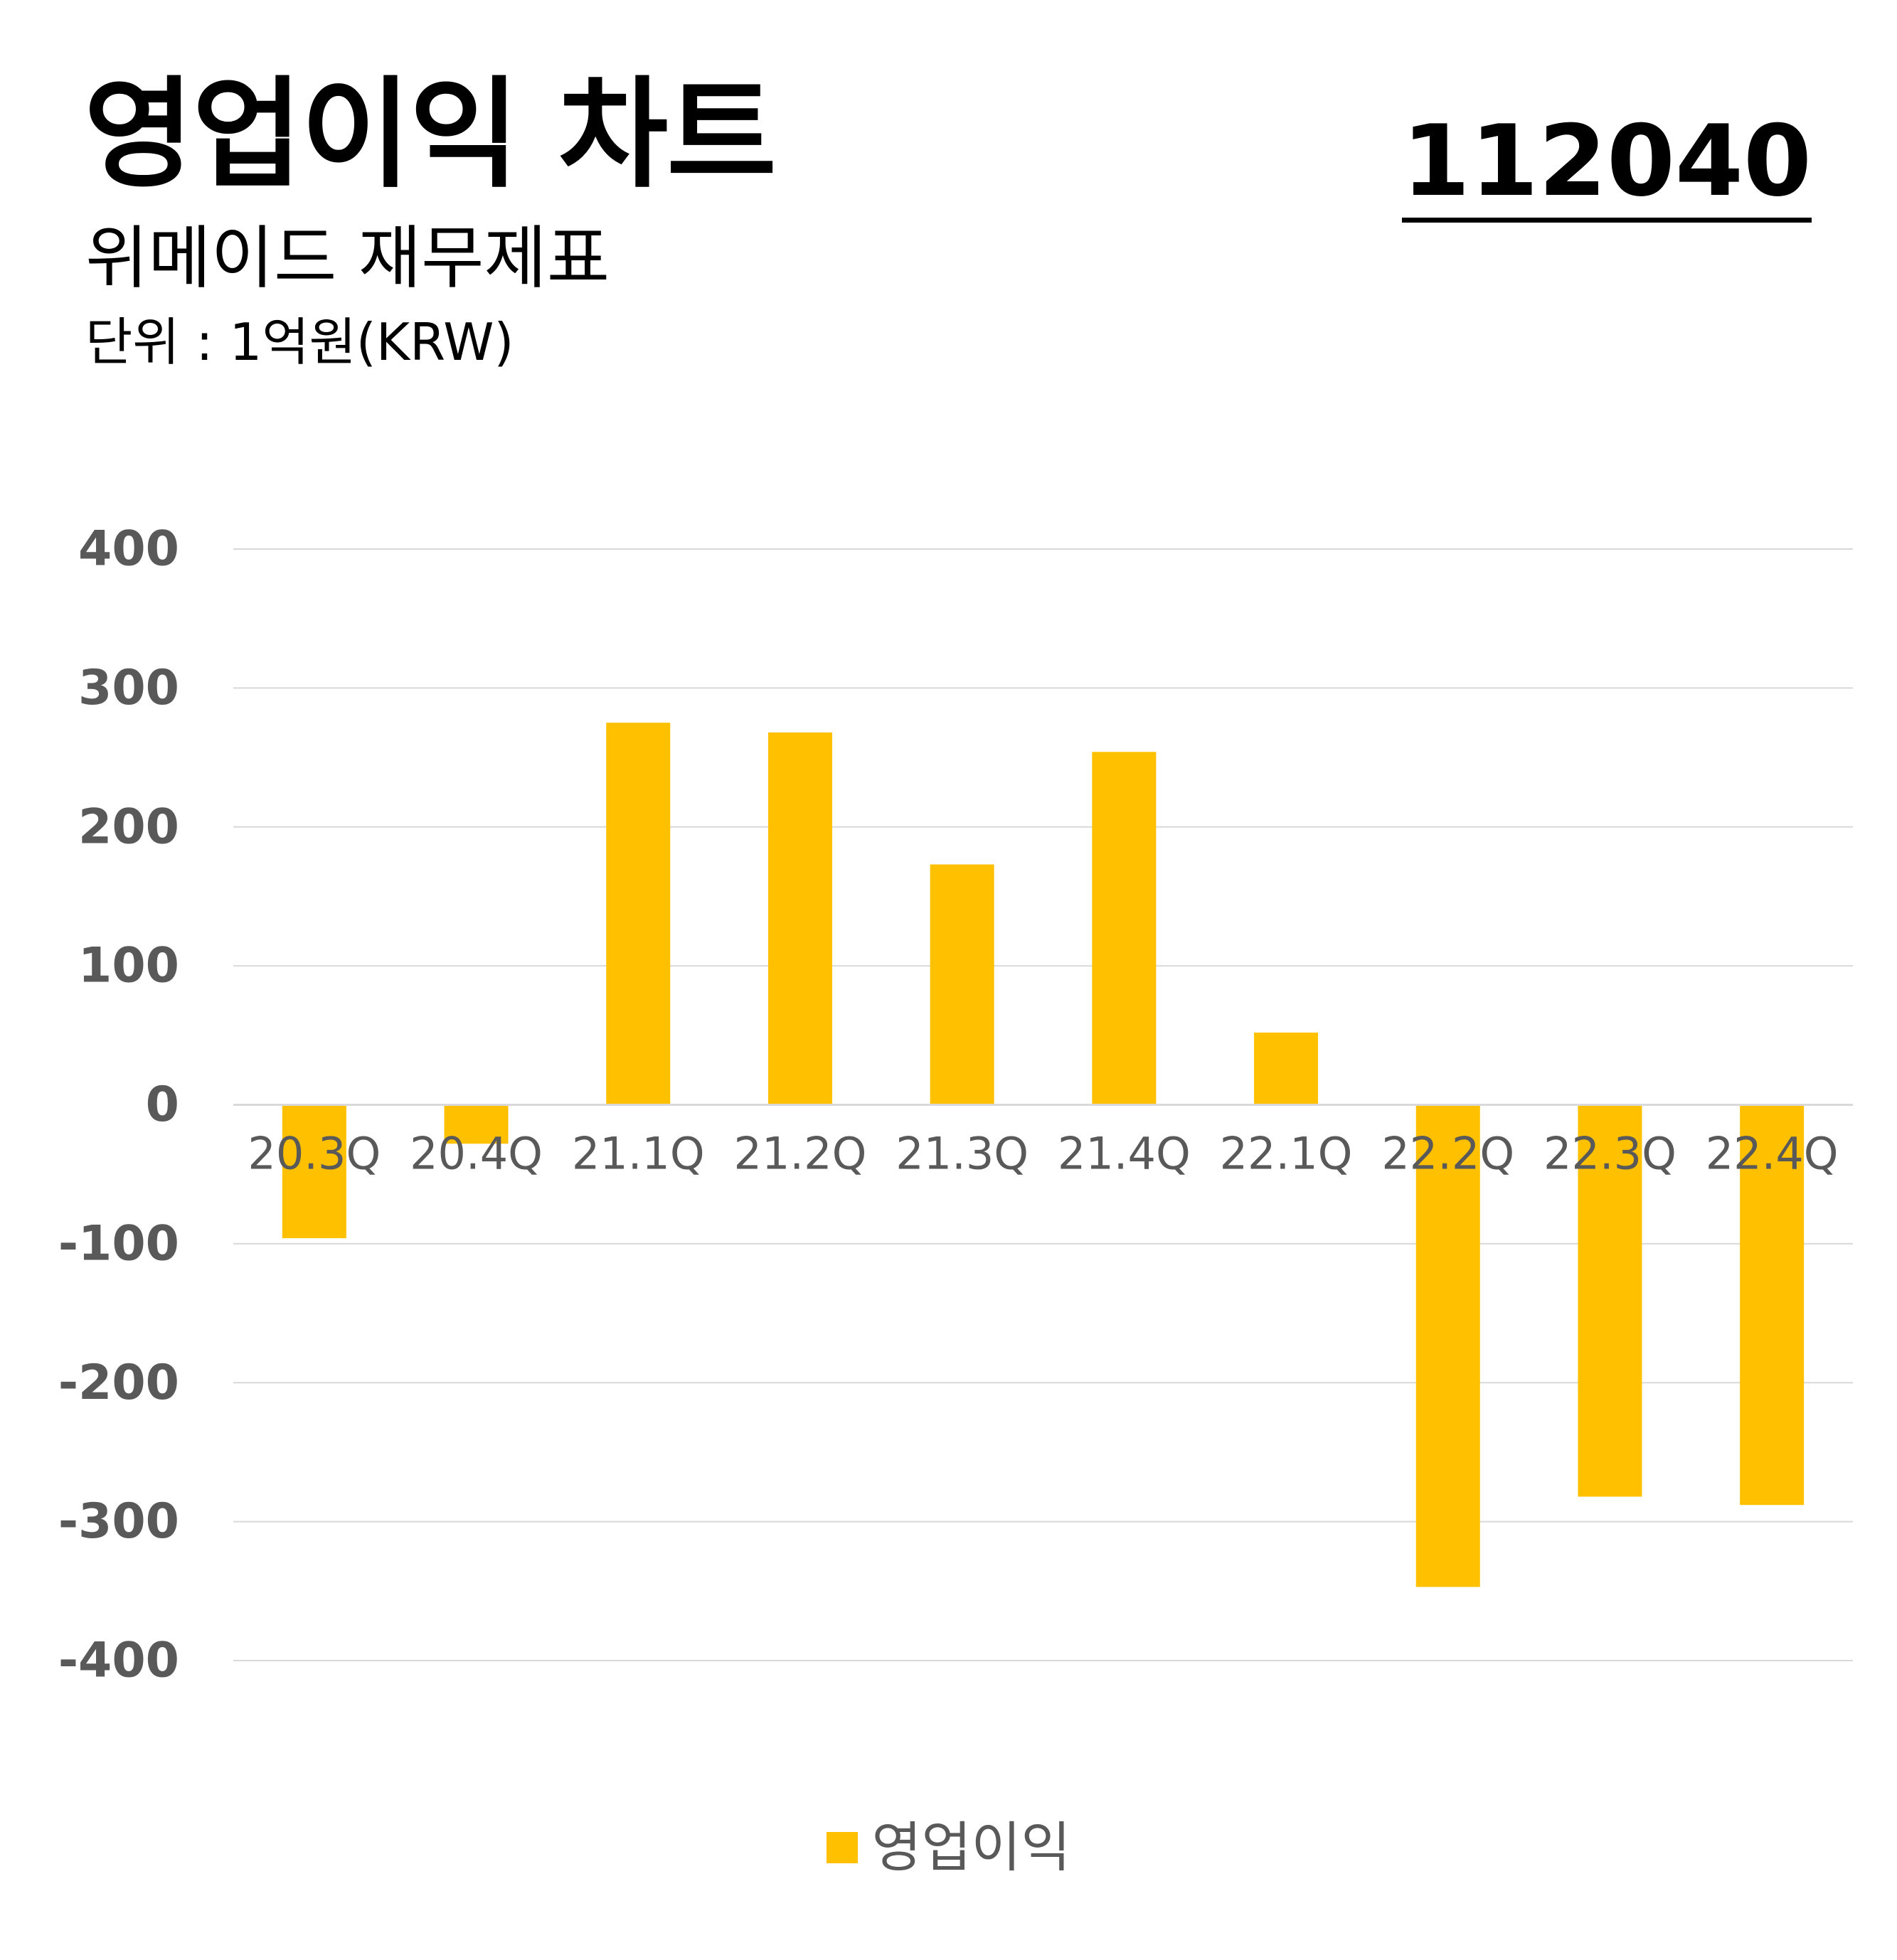 Image resolution: width=1897 pixels, height=1960 pixels. Describe the element at coordinates (314, 1154) in the screenshot. I see `x-tick-label: 20.3Q` at that location.